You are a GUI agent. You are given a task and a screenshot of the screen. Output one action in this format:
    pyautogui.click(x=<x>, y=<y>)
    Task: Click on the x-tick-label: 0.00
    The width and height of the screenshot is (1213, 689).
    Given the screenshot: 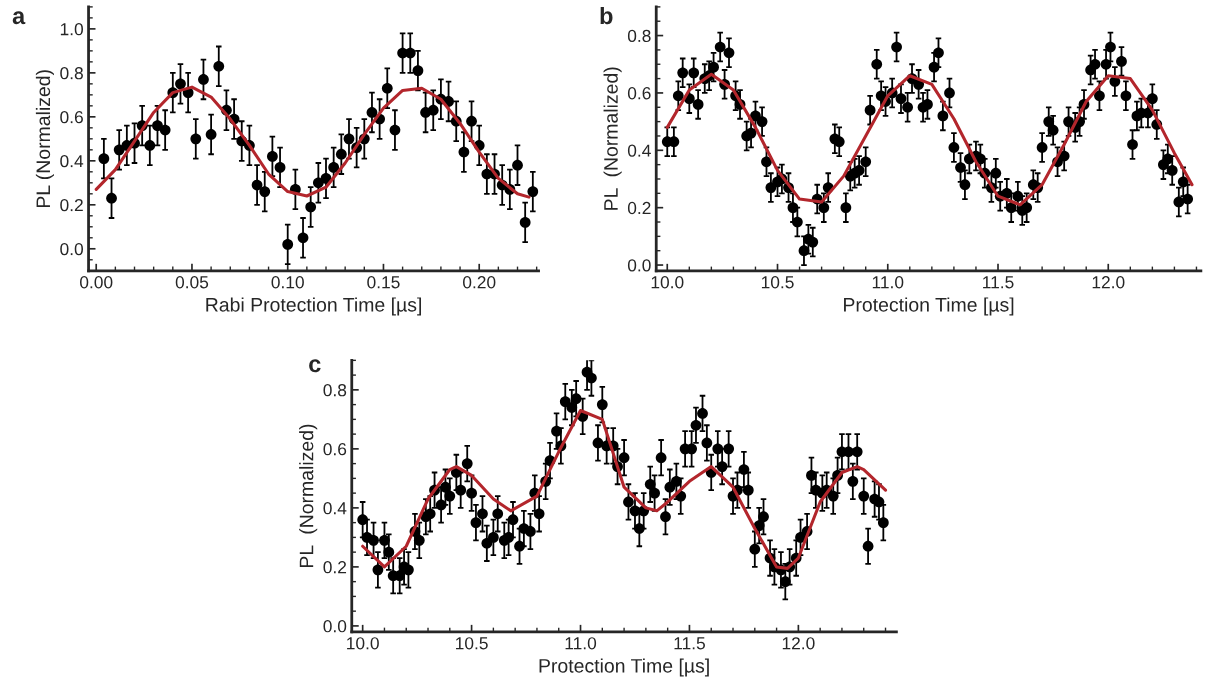 What is the action you would take?
    pyautogui.click(x=96, y=282)
    